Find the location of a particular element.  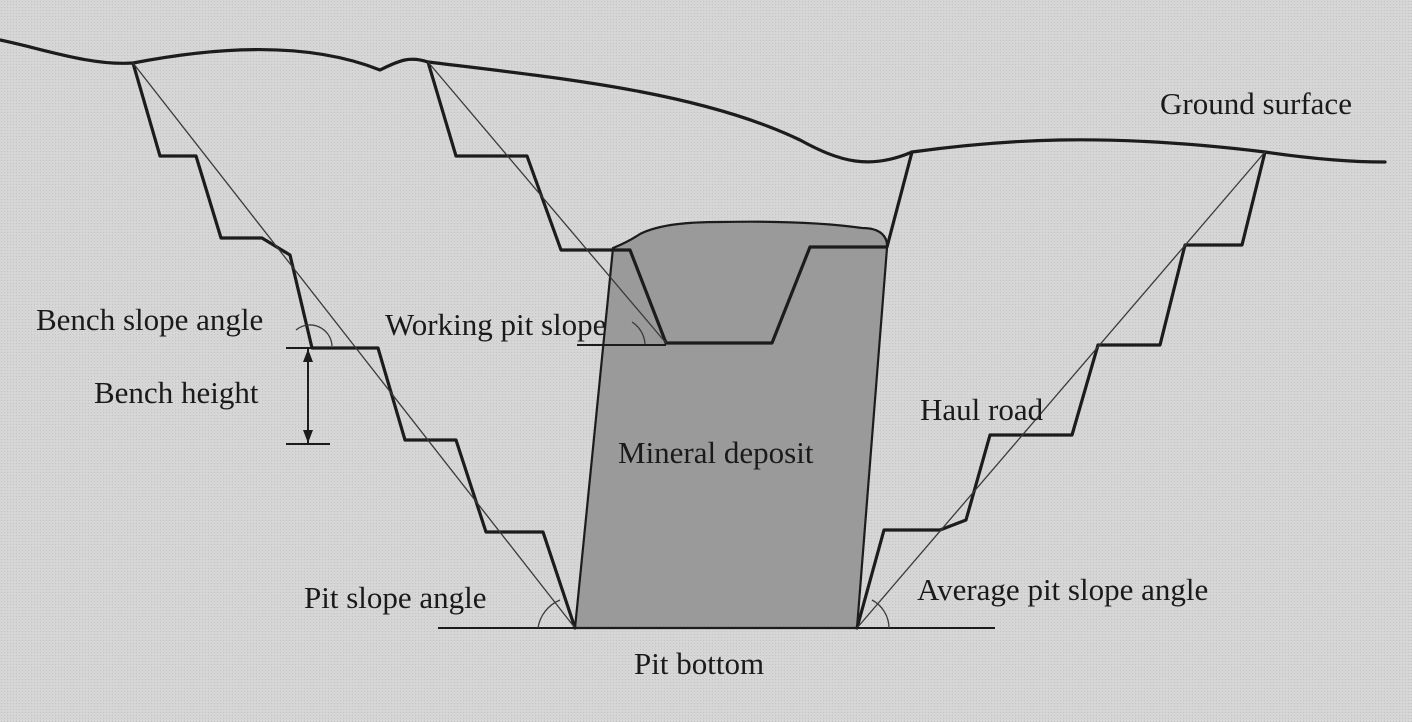

working-slope-angle-arc is located at coordinates (638, 333).